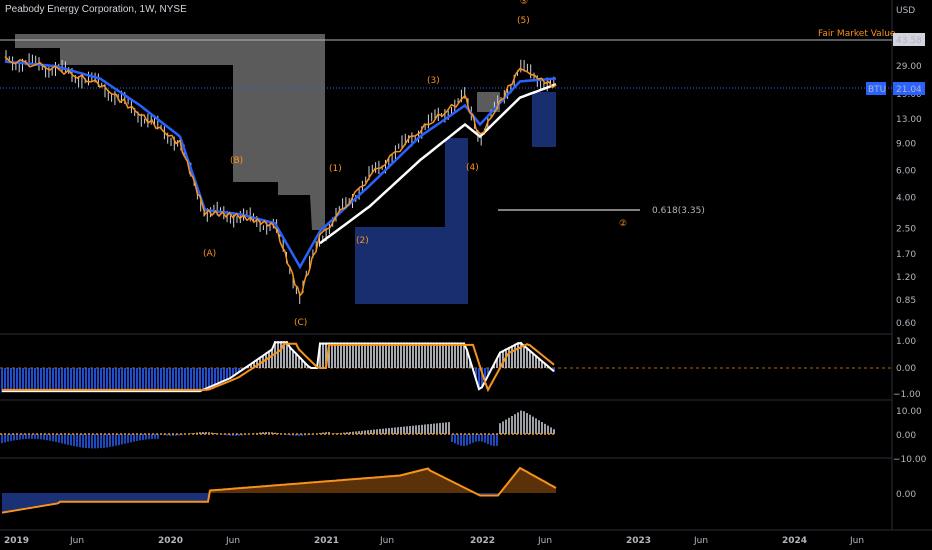 The image size is (932, 550). I want to click on wave-label: (A), so click(209, 254).